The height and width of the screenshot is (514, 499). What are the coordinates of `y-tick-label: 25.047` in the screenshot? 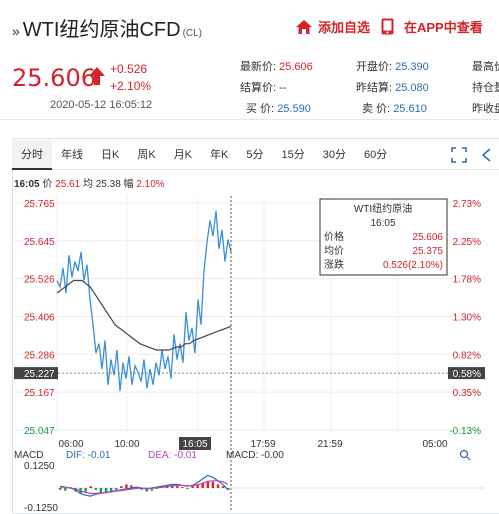 It's located at (39, 431).